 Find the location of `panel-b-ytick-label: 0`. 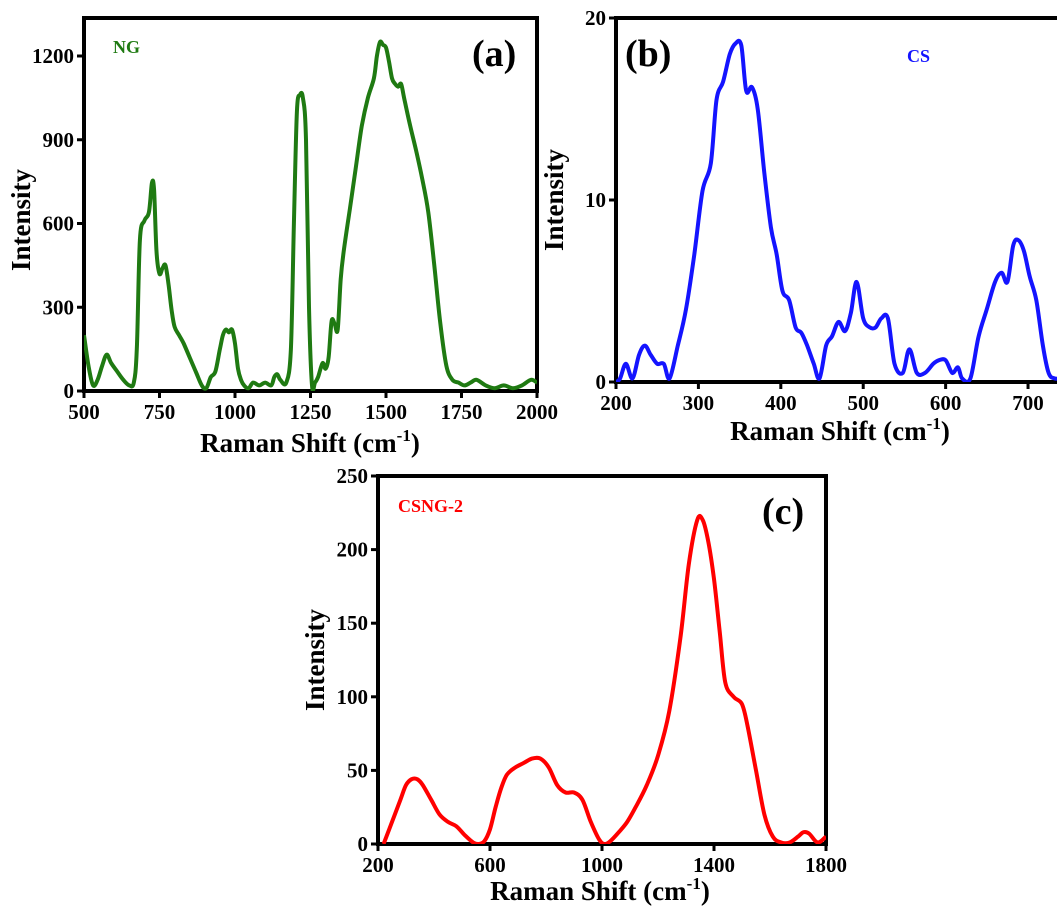

panel-b-ytick-label: 0 is located at coordinates (601, 382).